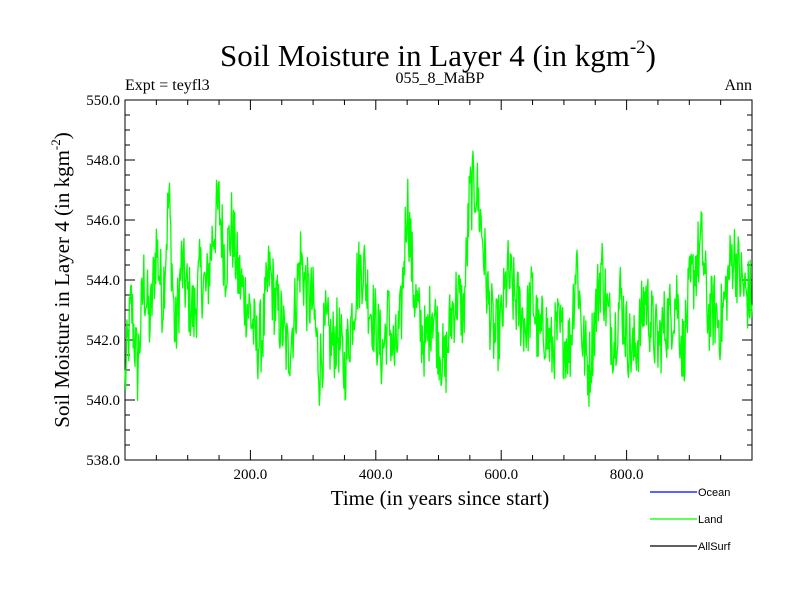 The image size is (800, 600). Describe the element at coordinates (438, 55) in the screenshot. I see `chart-title: Soil Moisture in Layer 4 (in kgm-2)` at that location.